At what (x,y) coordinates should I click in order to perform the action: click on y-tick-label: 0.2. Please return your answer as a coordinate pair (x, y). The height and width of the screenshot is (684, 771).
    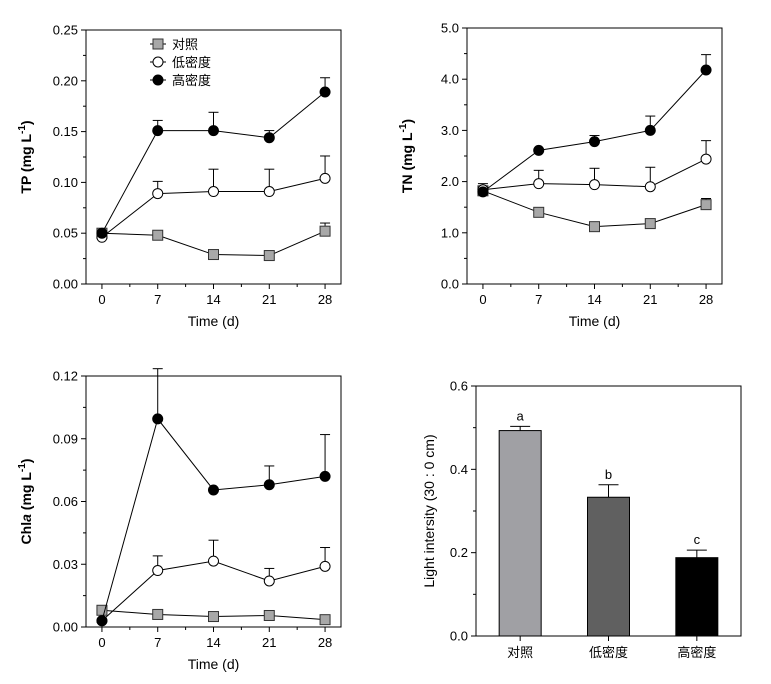
    Looking at the image, I should click on (459, 552).